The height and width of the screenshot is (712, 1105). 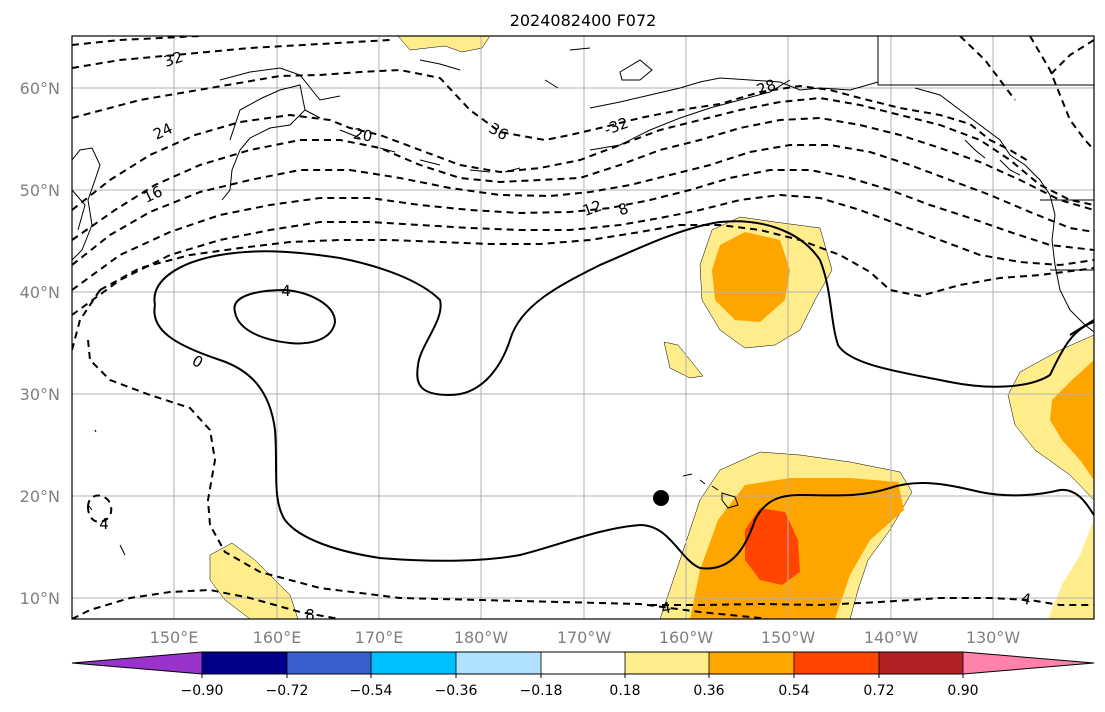 What do you see at coordinates (683, 360) in the screenshot?
I see `shade-small-yellow` at bounding box center [683, 360].